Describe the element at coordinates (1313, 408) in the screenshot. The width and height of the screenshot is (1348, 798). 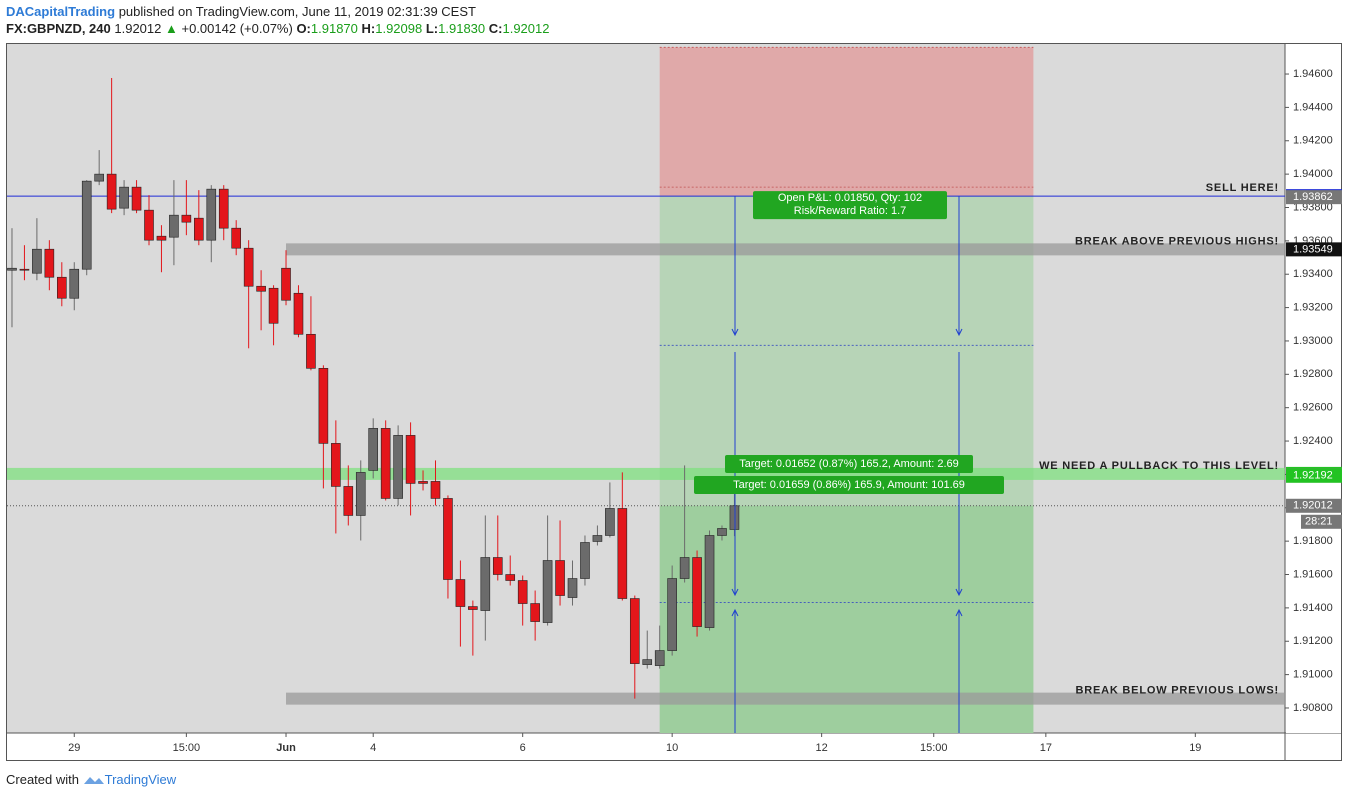
I see `y-tick-label: 1.92600` at that location.